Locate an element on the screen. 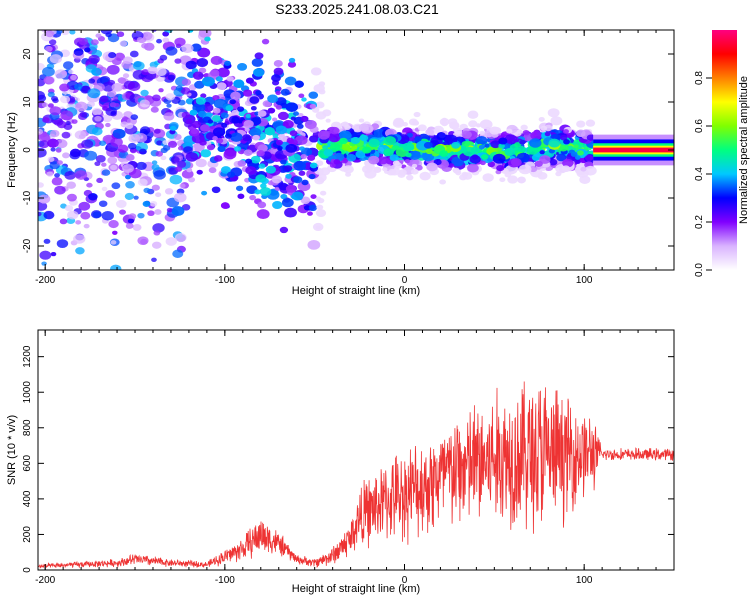 This screenshot has height=600, width=750. y-tick-label: 600 is located at coordinates (27, 463).